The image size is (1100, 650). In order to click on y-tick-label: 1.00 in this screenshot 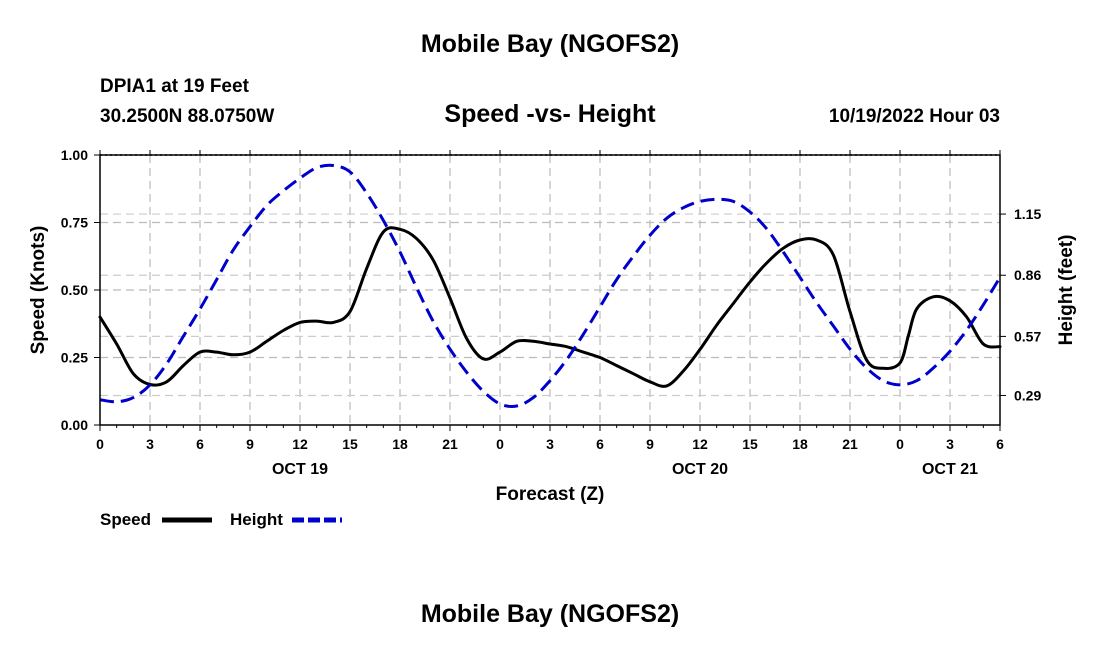, I will do `click(74, 155)`.